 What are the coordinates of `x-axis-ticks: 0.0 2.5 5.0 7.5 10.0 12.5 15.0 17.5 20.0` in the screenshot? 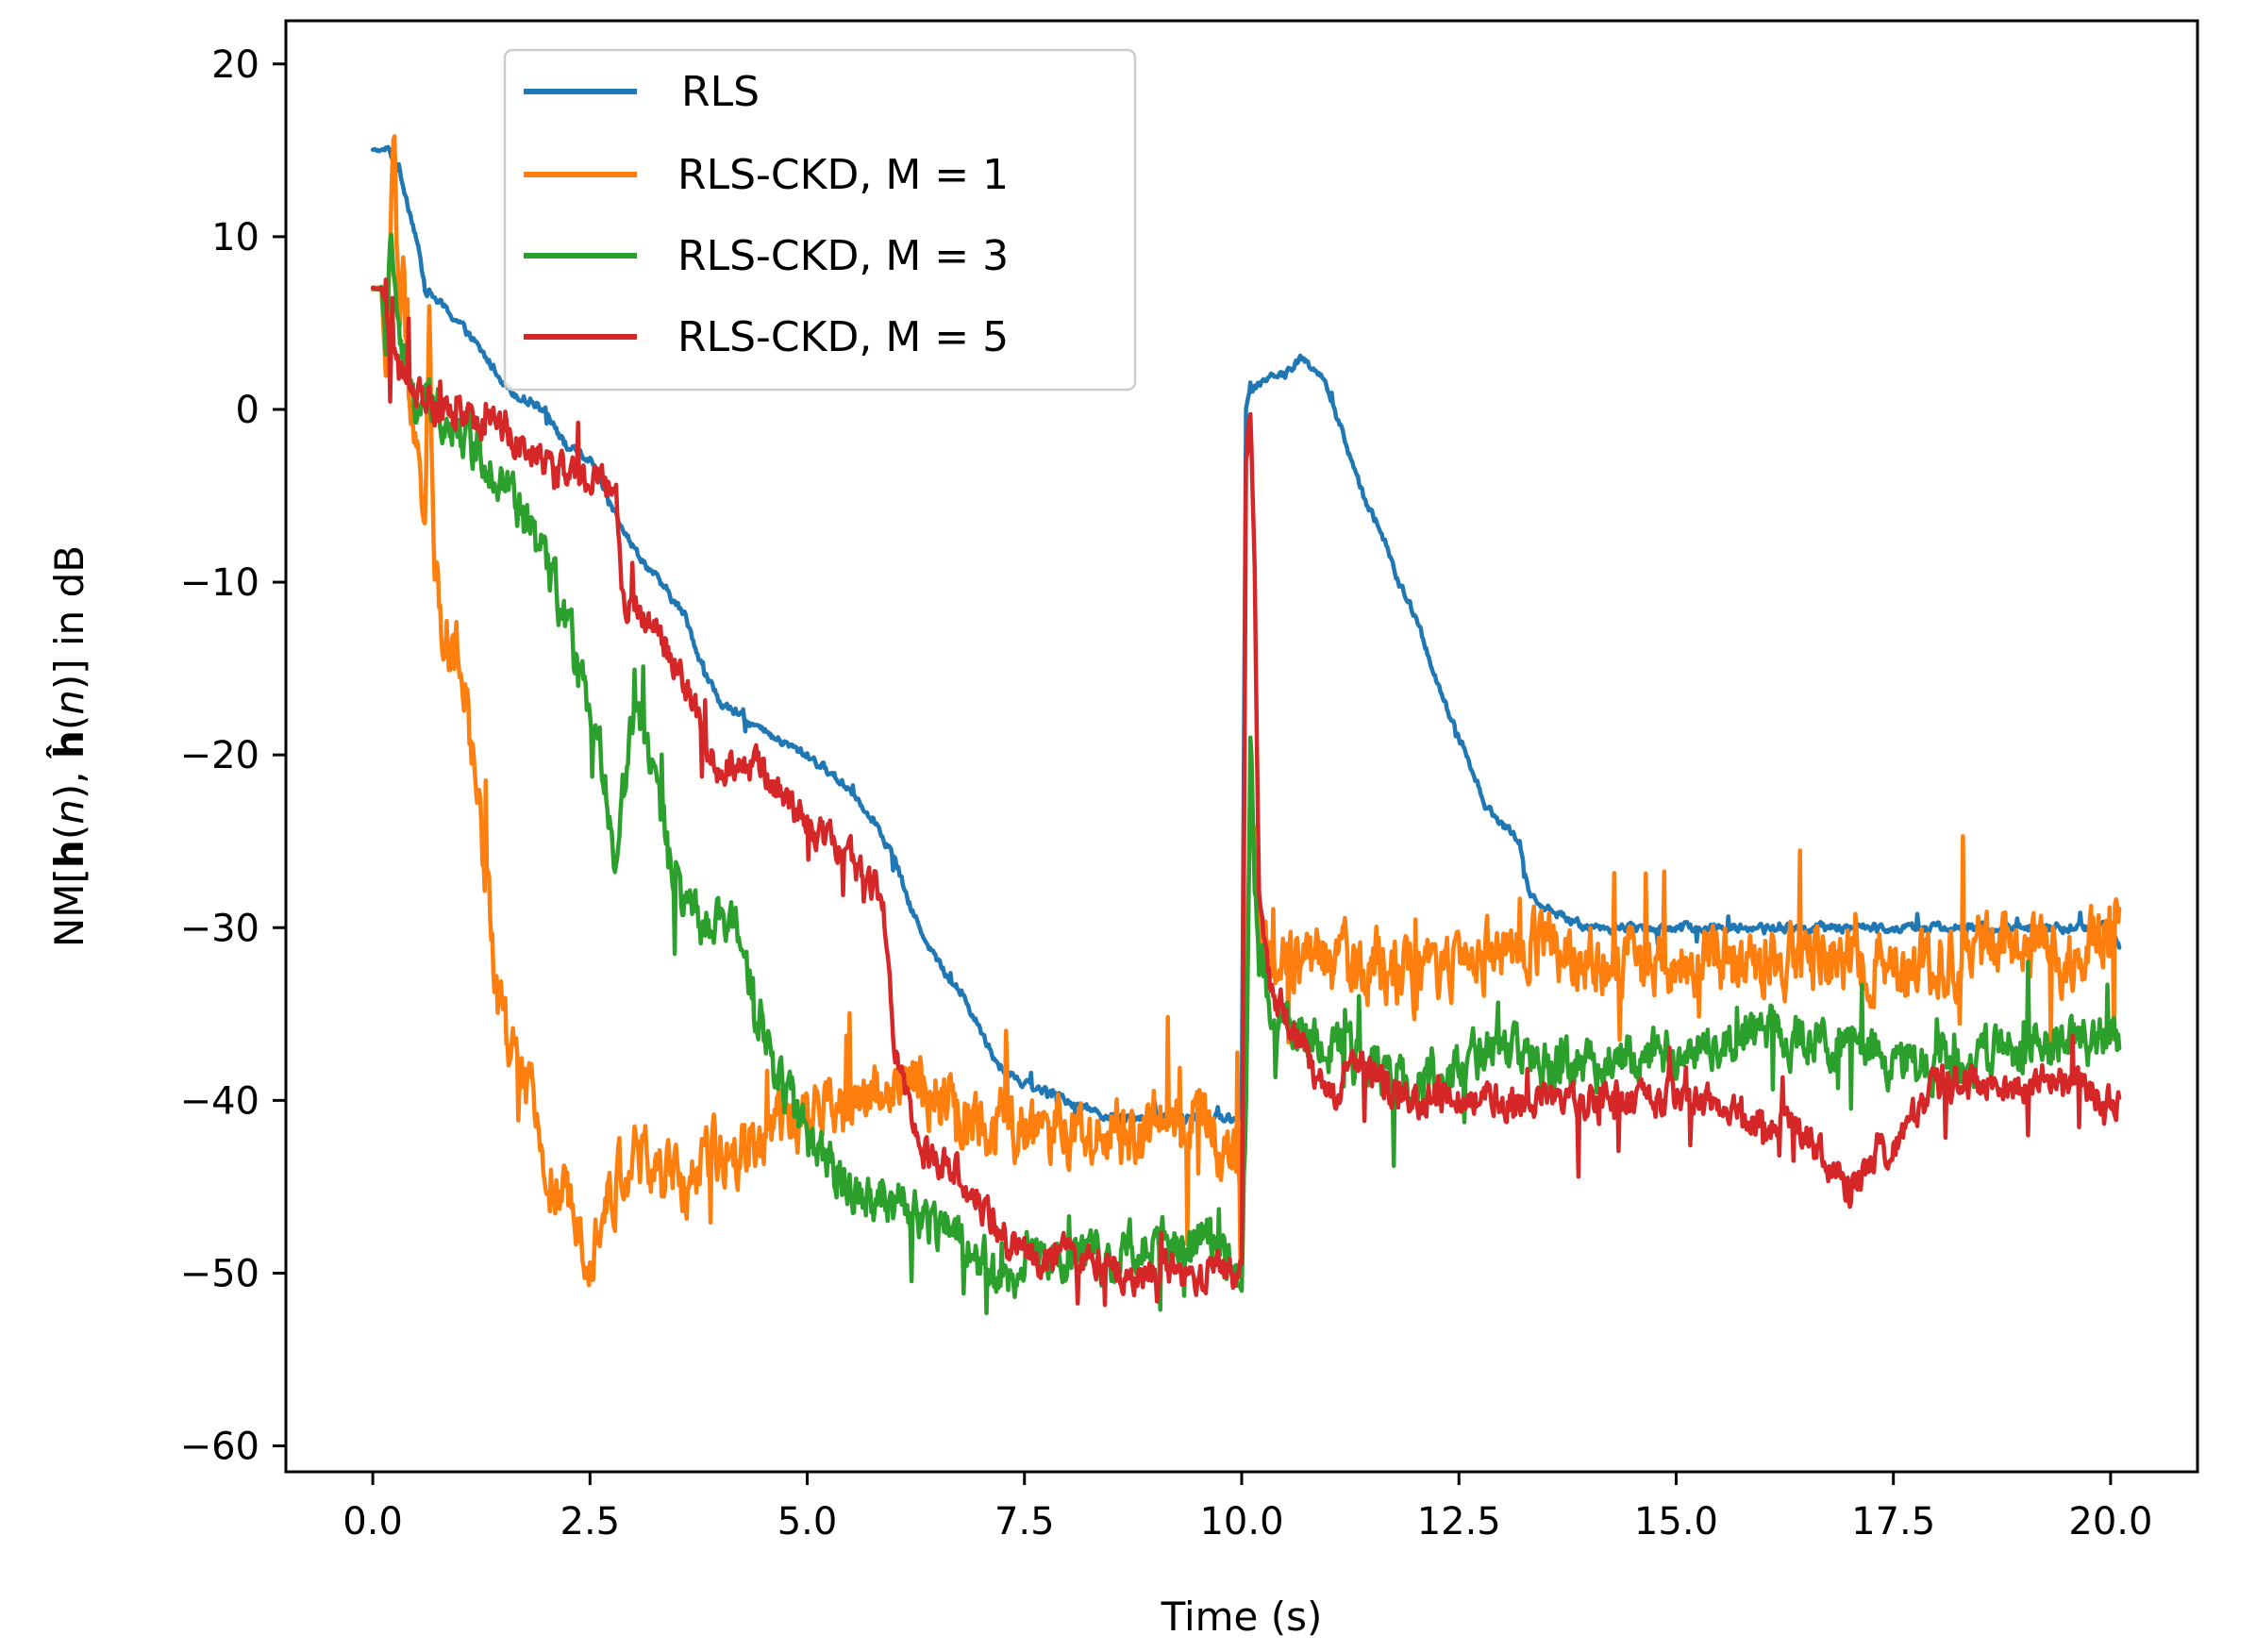 It's located at (1247, 1508).